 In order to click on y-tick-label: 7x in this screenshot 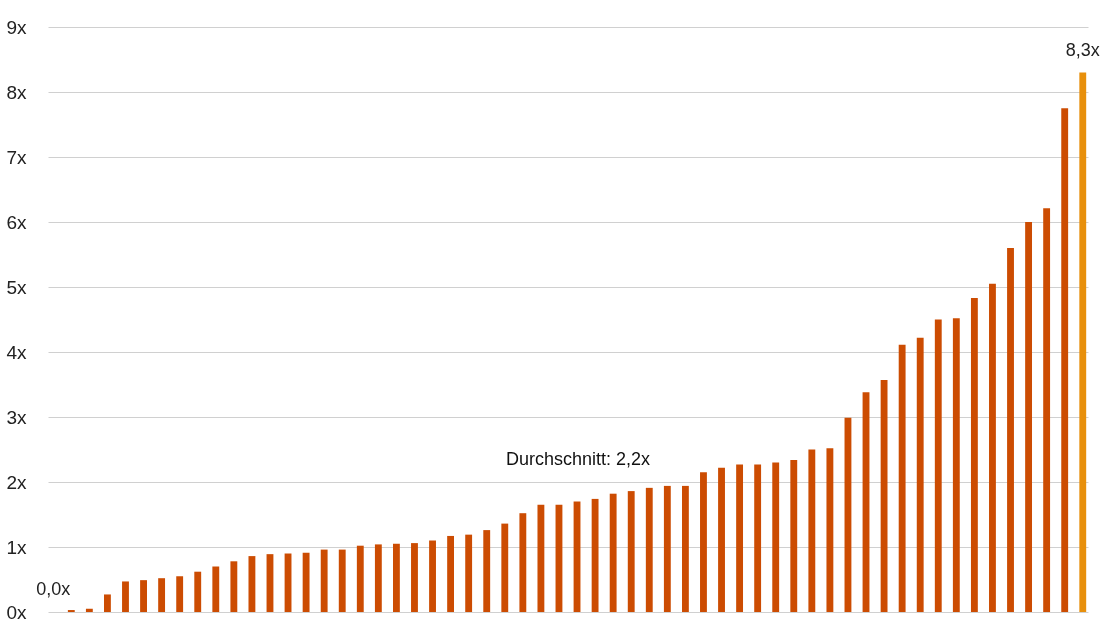, I will do `click(16, 157)`.